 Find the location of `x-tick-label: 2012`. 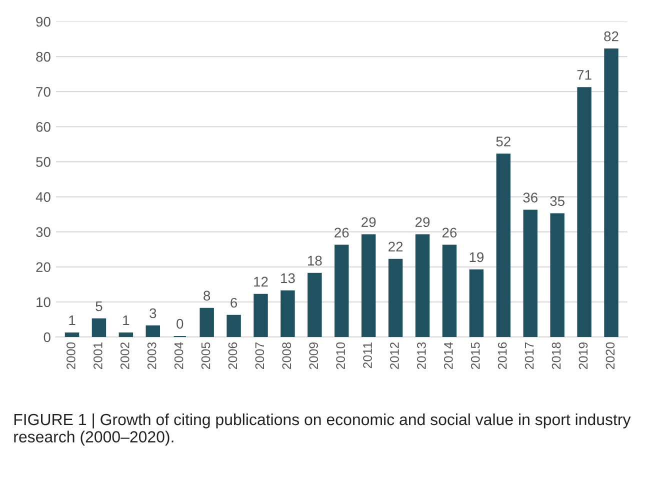

x-tick-label: 2012 is located at coordinates (394, 356).